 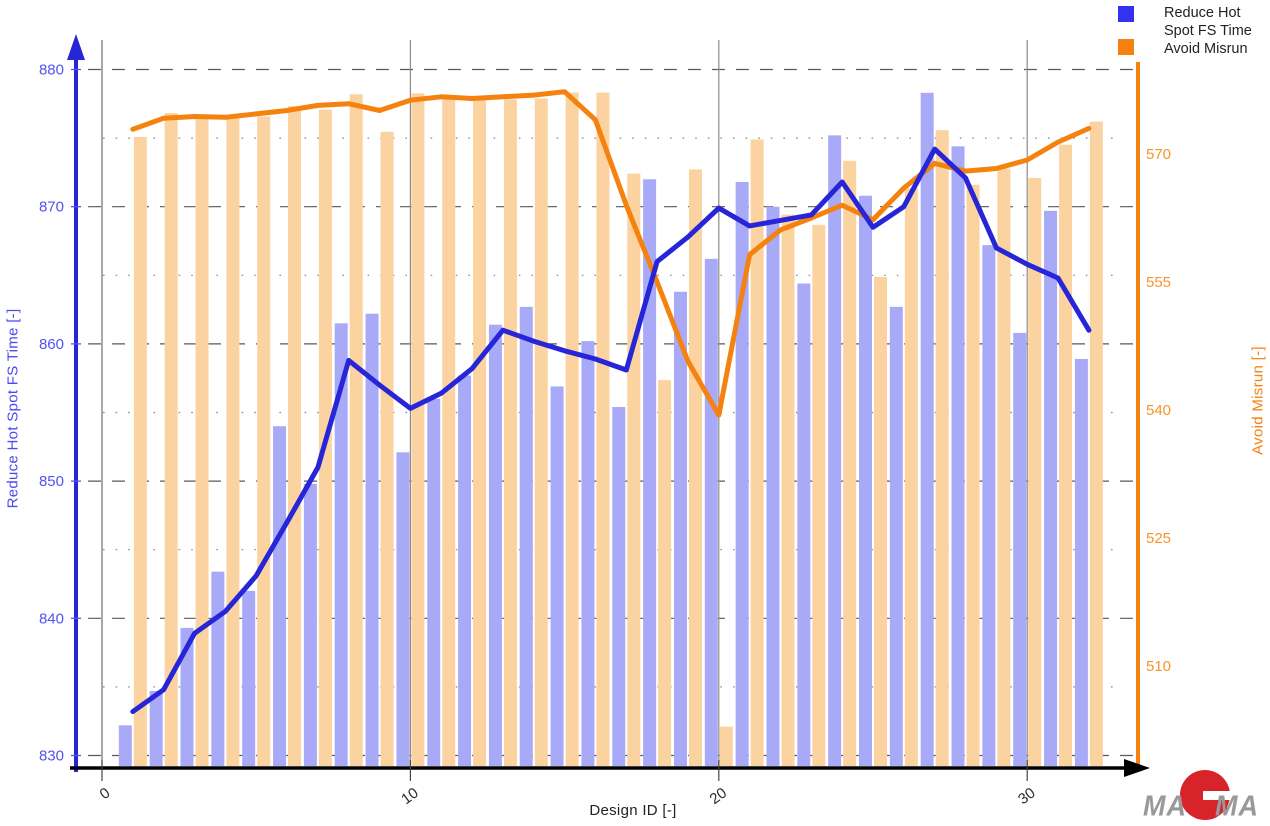 I want to click on magma-logo: MA MA, so click(x=1205, y=798).